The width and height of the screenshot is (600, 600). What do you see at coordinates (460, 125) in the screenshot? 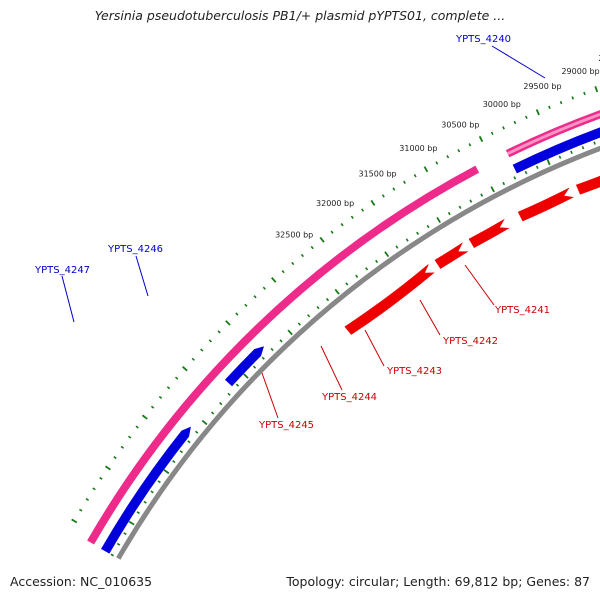
I see `tick-label: 30500 bp` at bounding box center [460, 125].